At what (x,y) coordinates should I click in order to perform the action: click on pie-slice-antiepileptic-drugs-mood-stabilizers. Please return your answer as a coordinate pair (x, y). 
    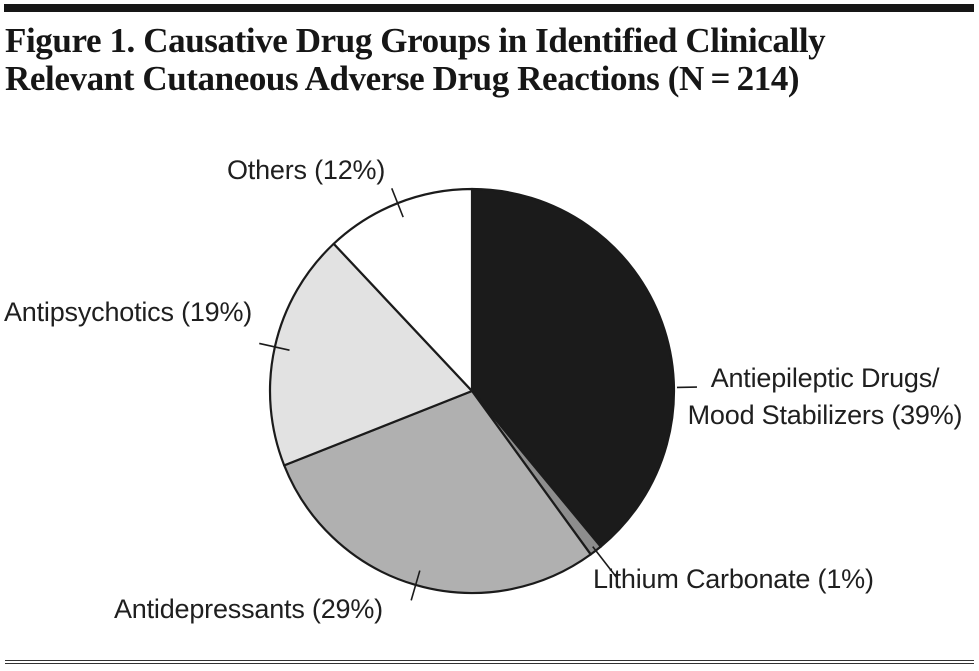
    Looking at the image, I should click on (573, 367).